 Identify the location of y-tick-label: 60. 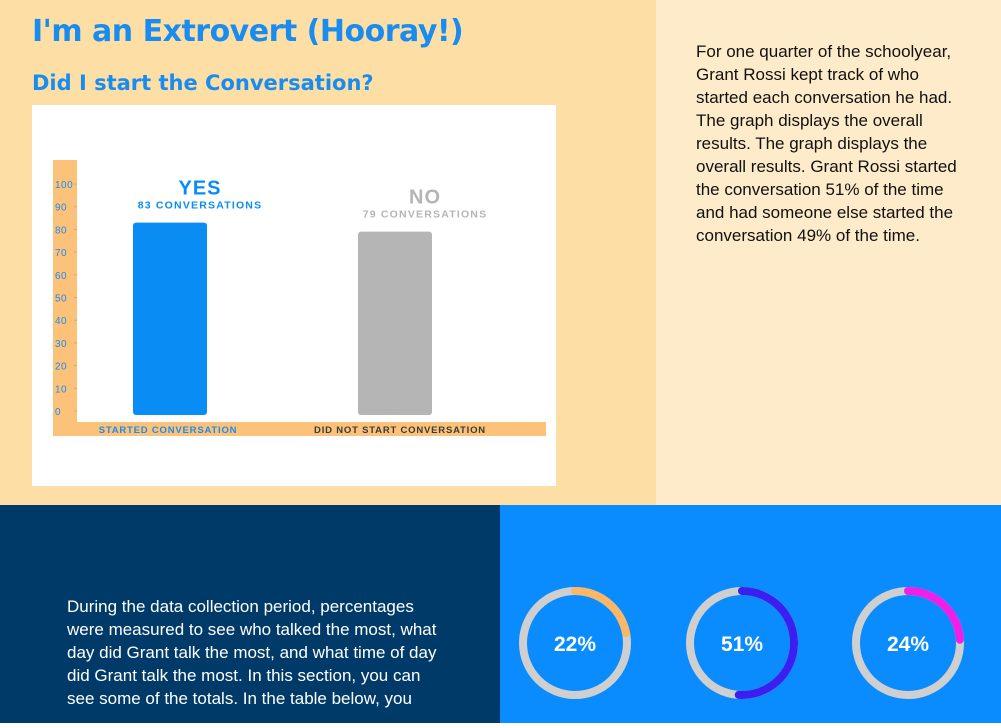
(61, 276).